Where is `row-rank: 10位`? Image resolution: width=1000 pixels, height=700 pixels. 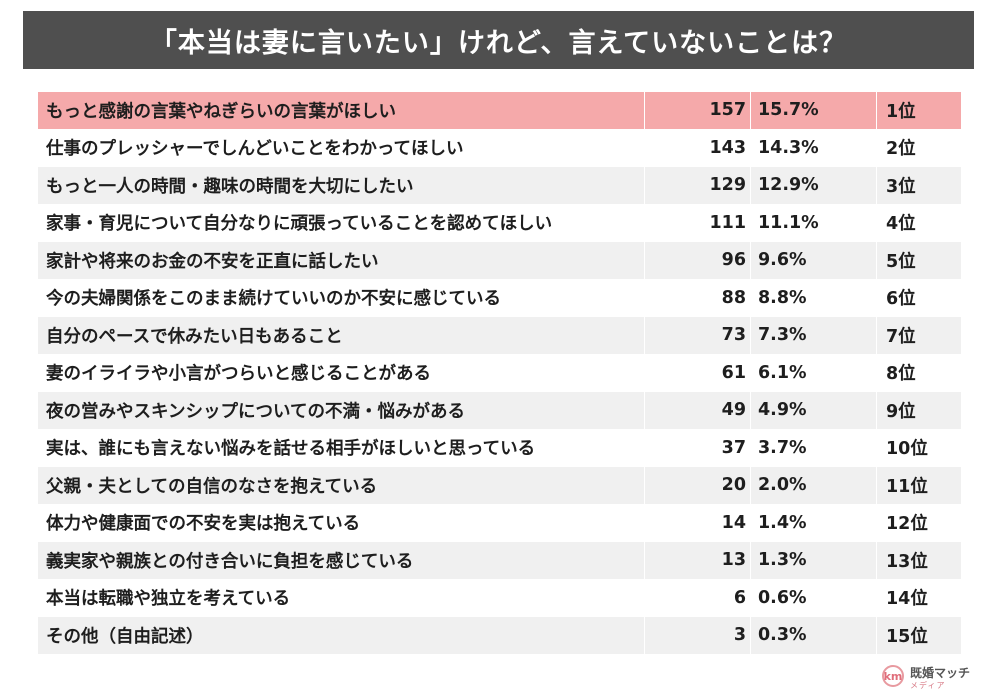
row-rank: 10位 is located at coordinates (907, 449).